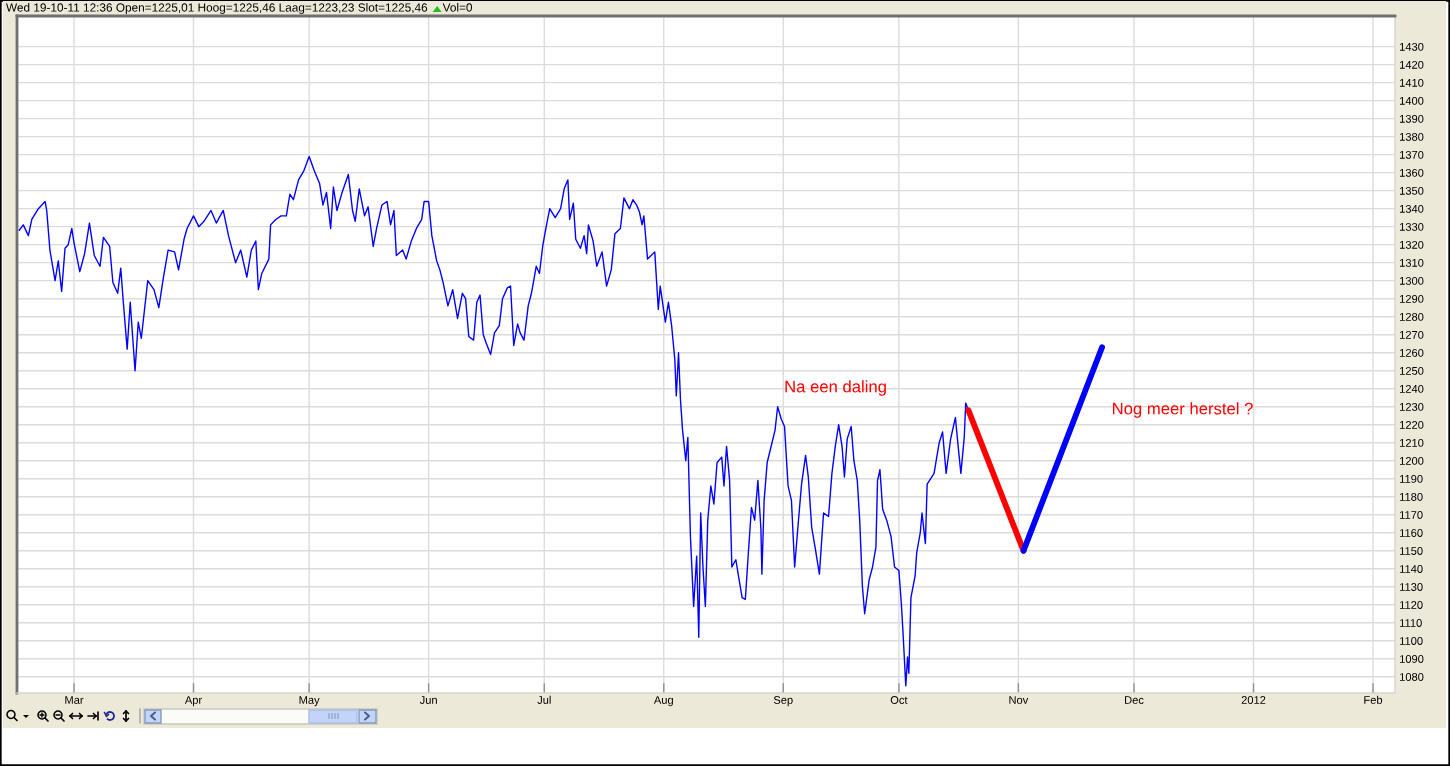  What do you see at coordinates (1412, 370) in the screenshot?
I see `y-tick-label: 1250` at bounding box center [1412, 370].